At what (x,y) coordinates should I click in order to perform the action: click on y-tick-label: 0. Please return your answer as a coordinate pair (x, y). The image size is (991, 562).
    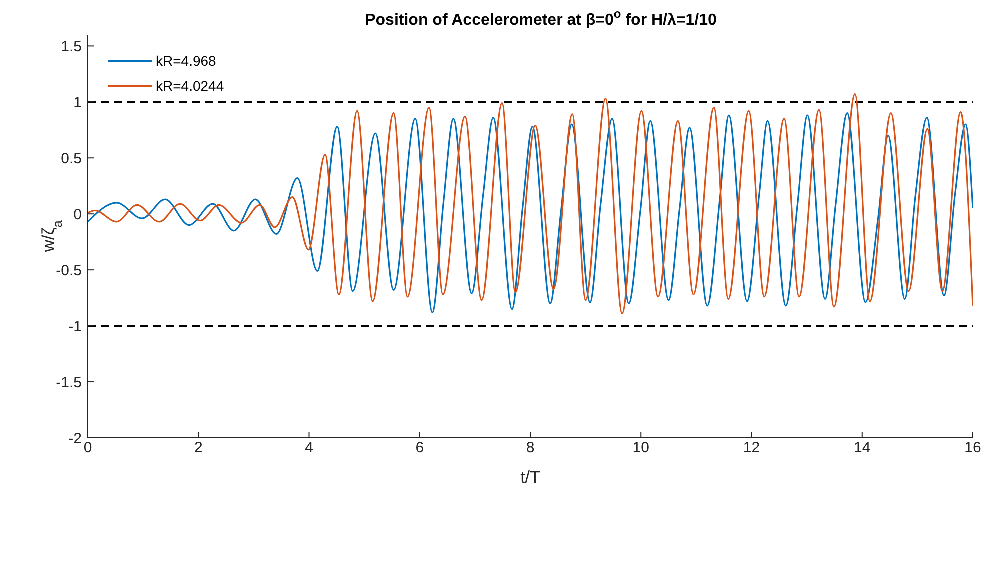
    Looking at the image, I should click on (78, 215).